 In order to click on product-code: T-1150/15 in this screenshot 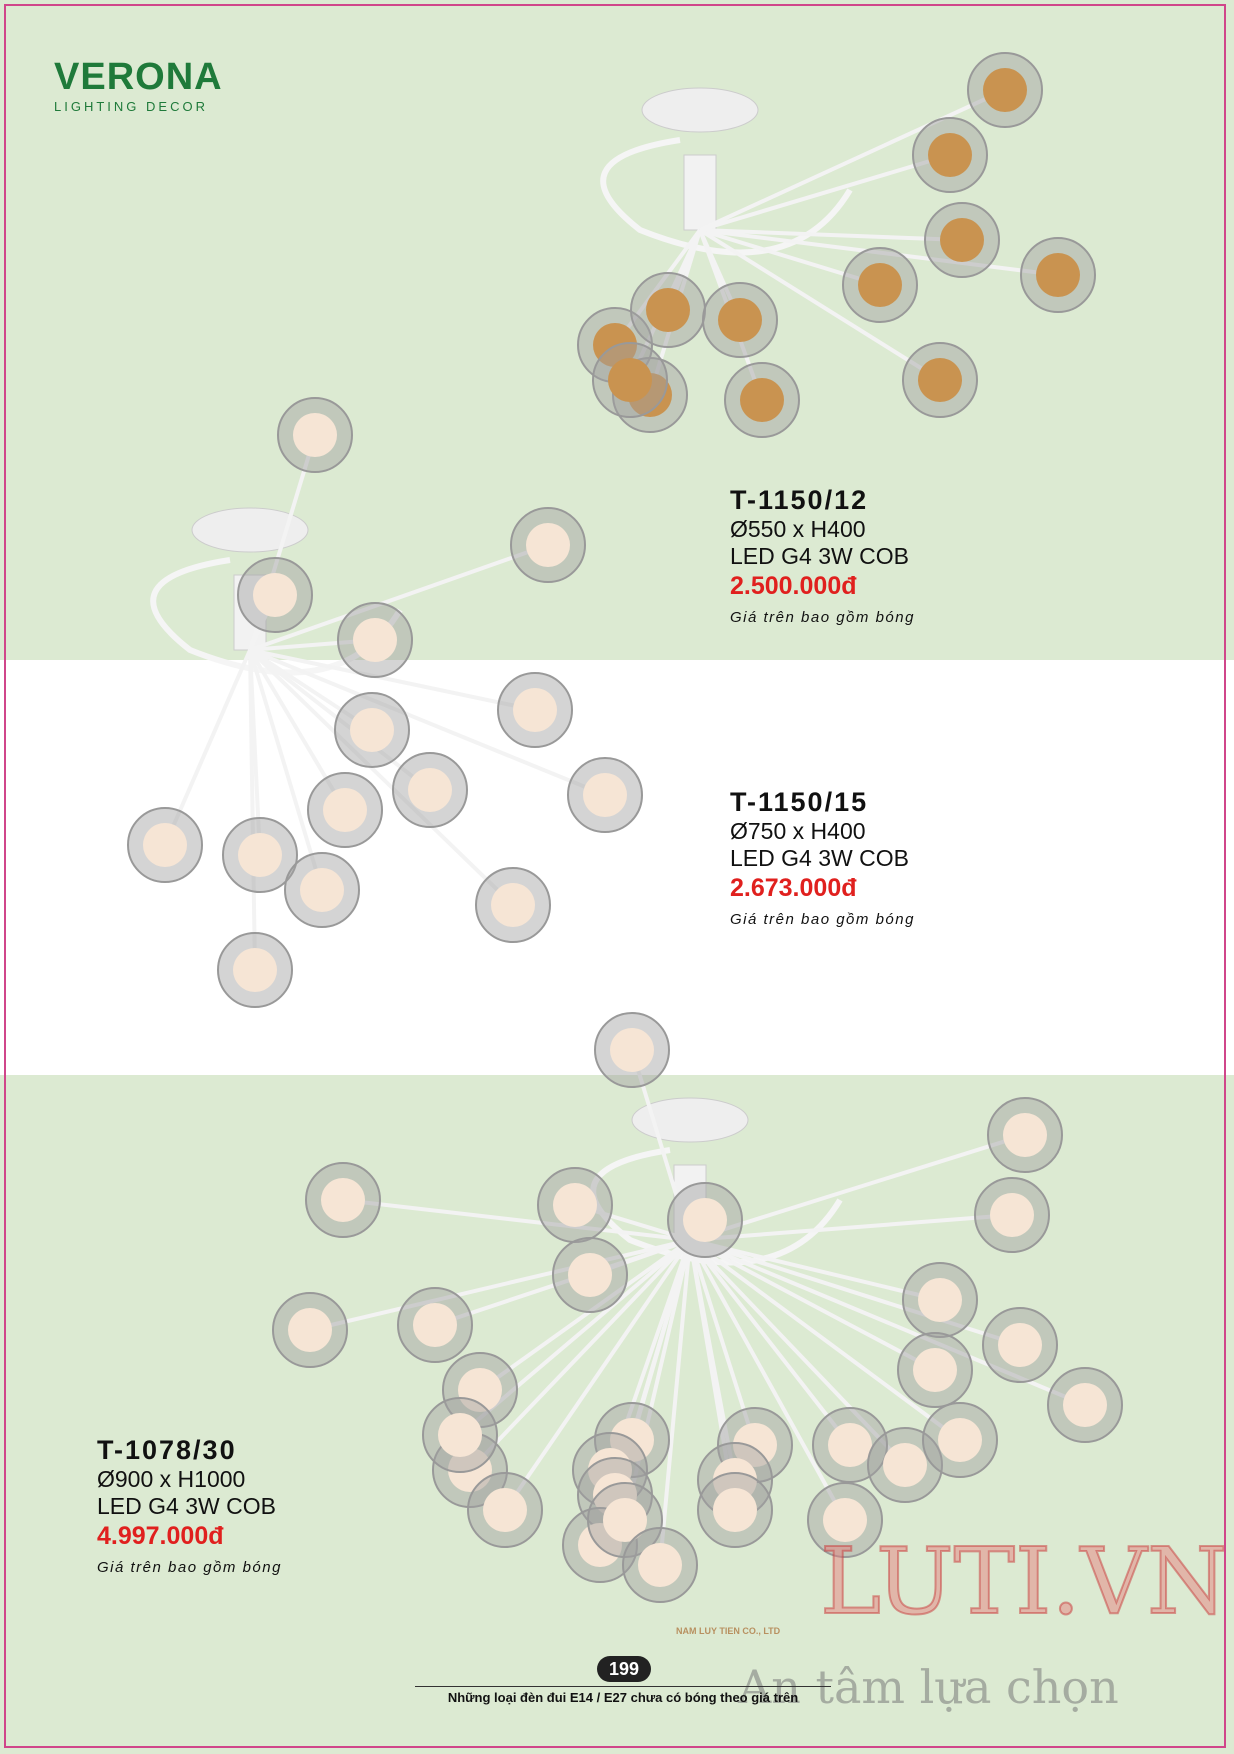, I will do `click(799, 802)`.